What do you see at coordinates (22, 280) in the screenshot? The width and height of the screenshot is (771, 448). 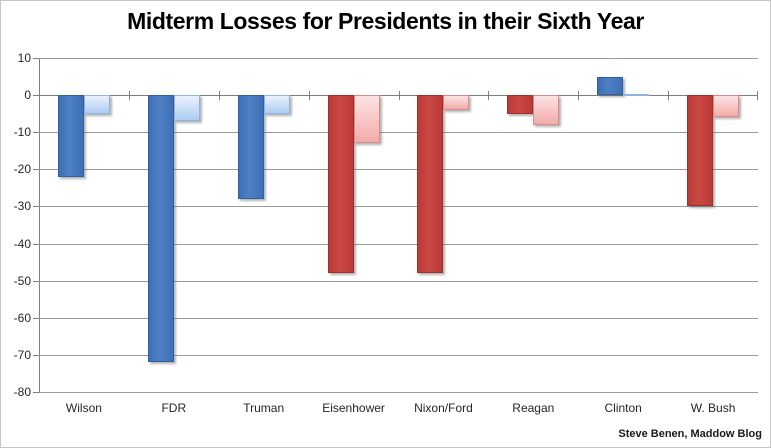 I see `y-axis-tick-label: -50` at bounding box center [22, 280].